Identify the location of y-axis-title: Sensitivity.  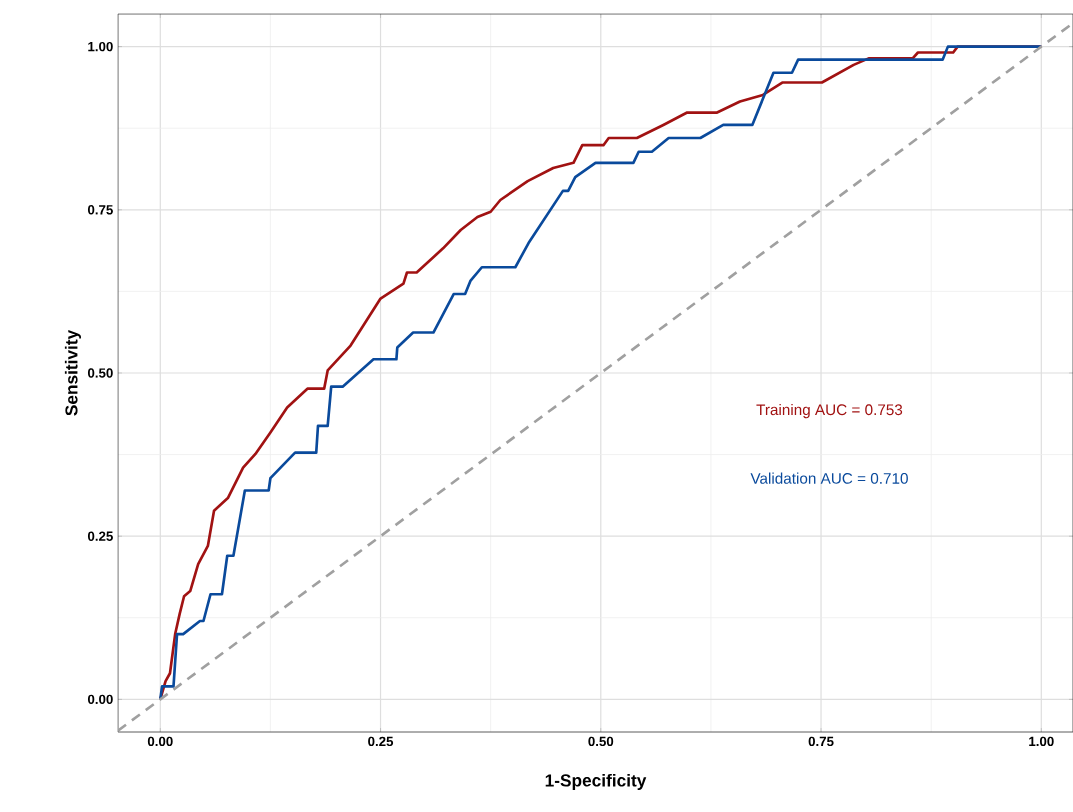
(72, 372).